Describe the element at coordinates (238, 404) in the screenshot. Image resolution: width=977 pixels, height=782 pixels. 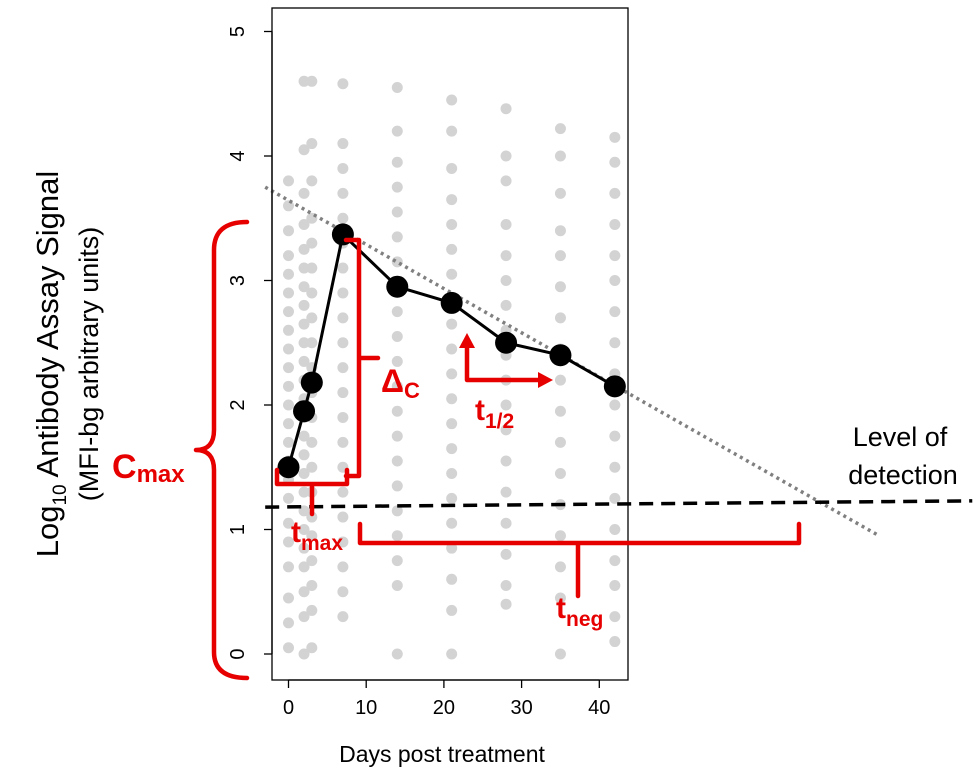
I see `y-tick-label: 2` at that location.